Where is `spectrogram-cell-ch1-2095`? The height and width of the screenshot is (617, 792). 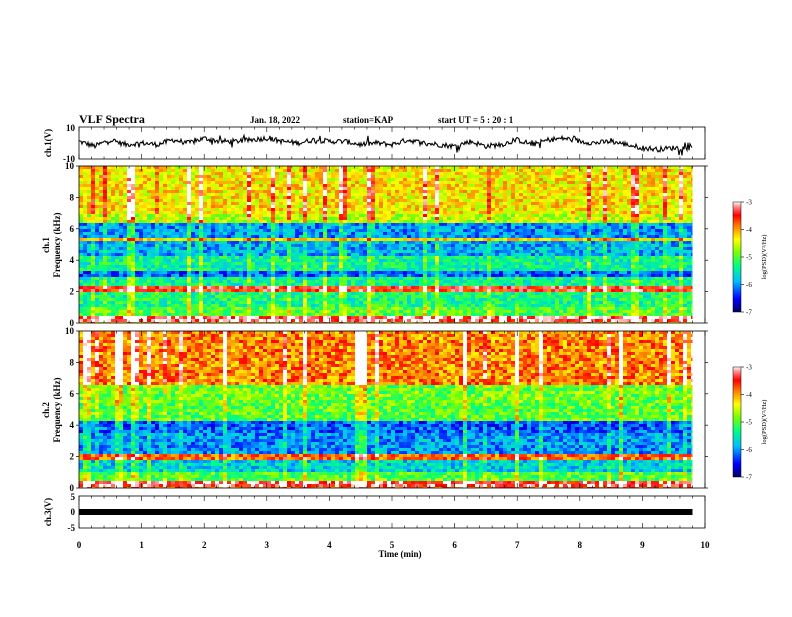
spectrogram-cell-ch1-2095 is located at coordinates (453, 206).